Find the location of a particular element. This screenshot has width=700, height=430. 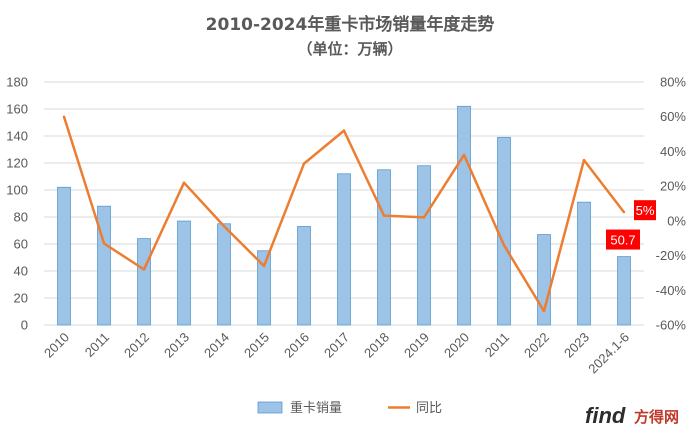

x-tick-label: 2019 is located at coordinates (416, 345).